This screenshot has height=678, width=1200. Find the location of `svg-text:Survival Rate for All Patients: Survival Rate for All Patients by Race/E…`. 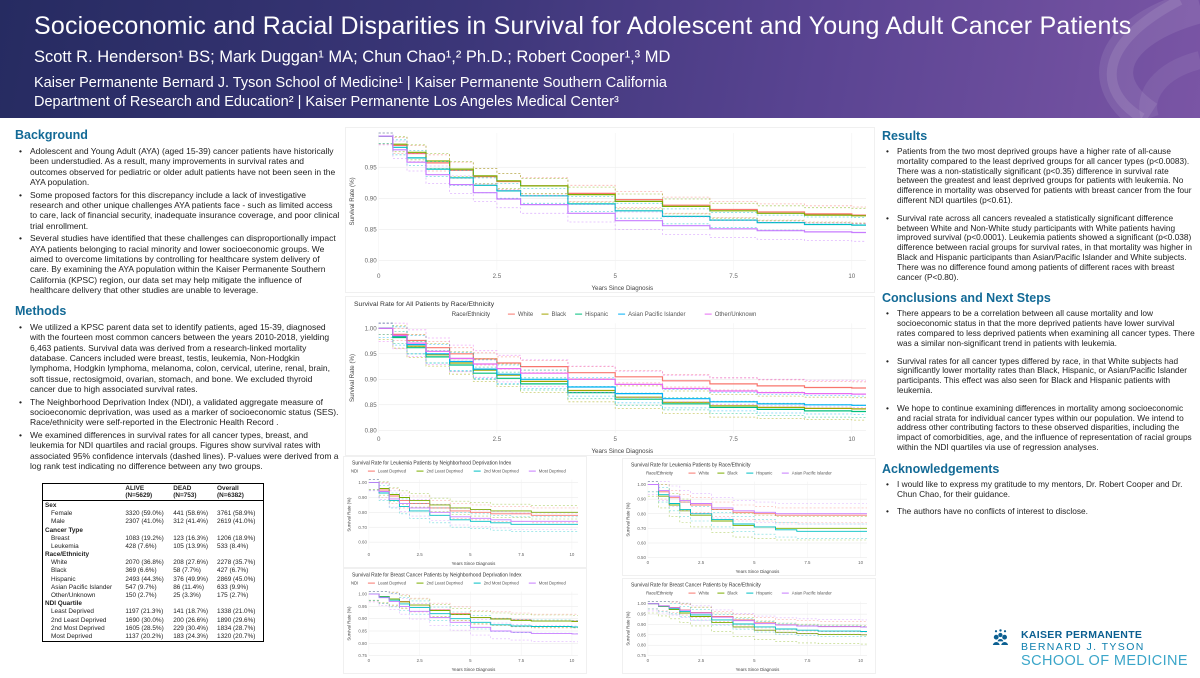

svg-text:Survival Rate for All Patients: Survival Rate for All Patients by Race/E… is located at coordinates (424, 304).